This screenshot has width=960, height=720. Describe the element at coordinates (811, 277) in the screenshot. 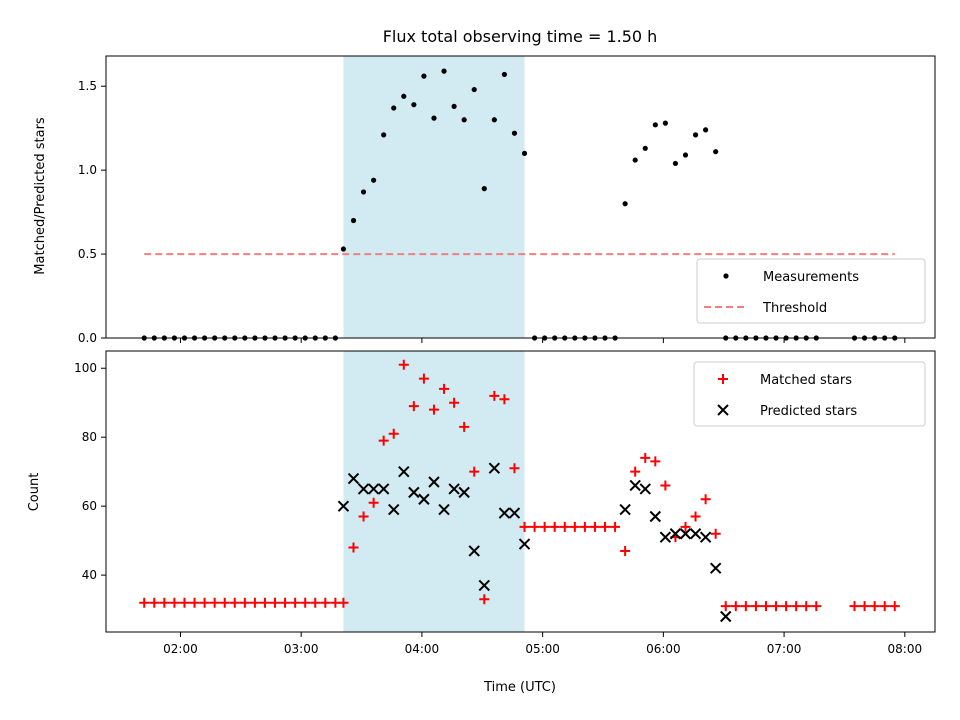

I see `top-legend-label: Measurements` at that location.